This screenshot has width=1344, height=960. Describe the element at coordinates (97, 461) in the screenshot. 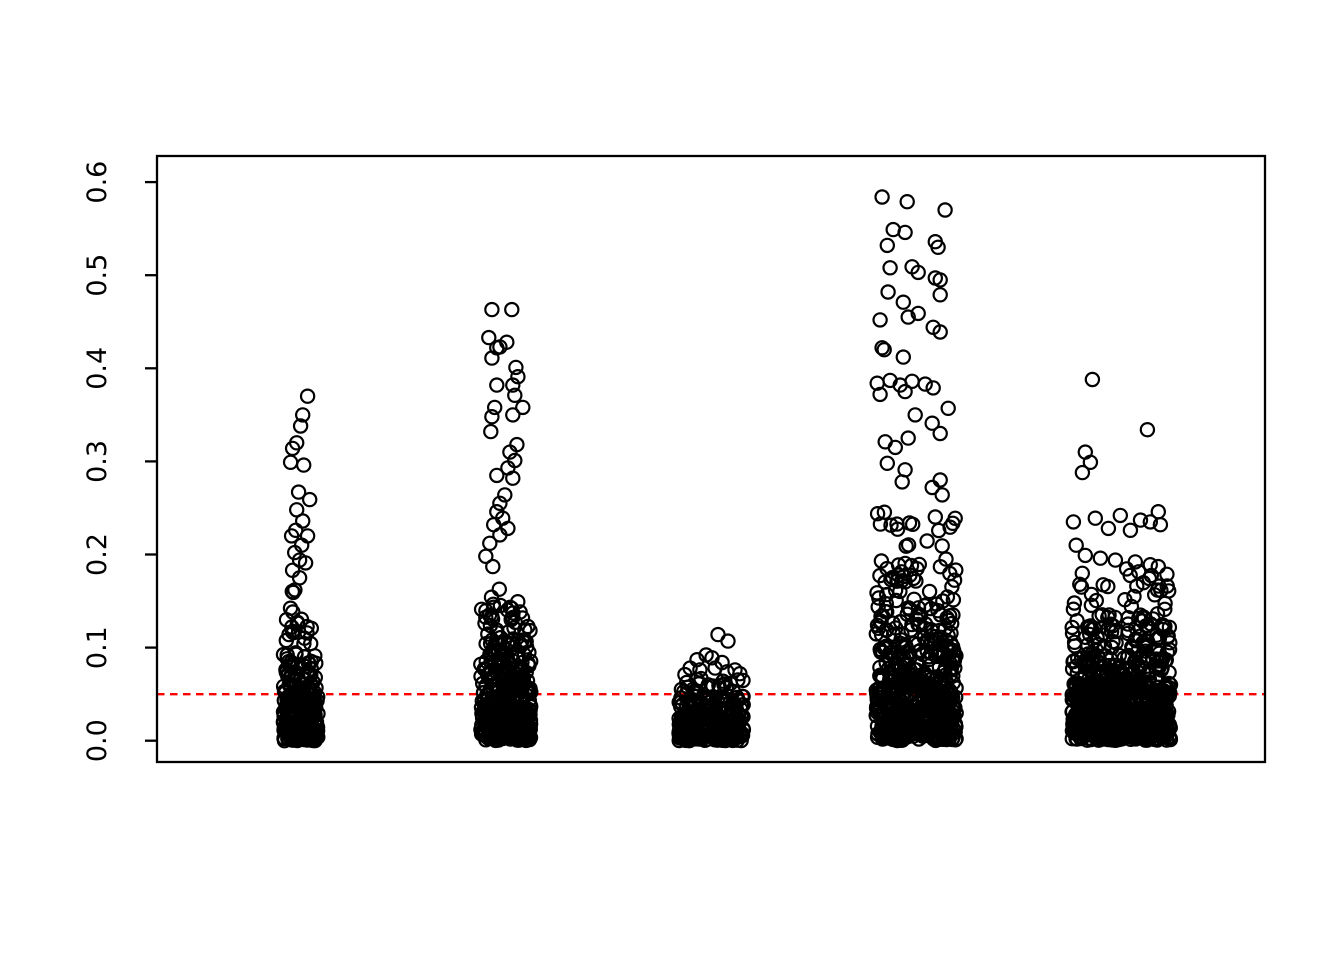

I see `y-tick-label: 0.3` at that location.